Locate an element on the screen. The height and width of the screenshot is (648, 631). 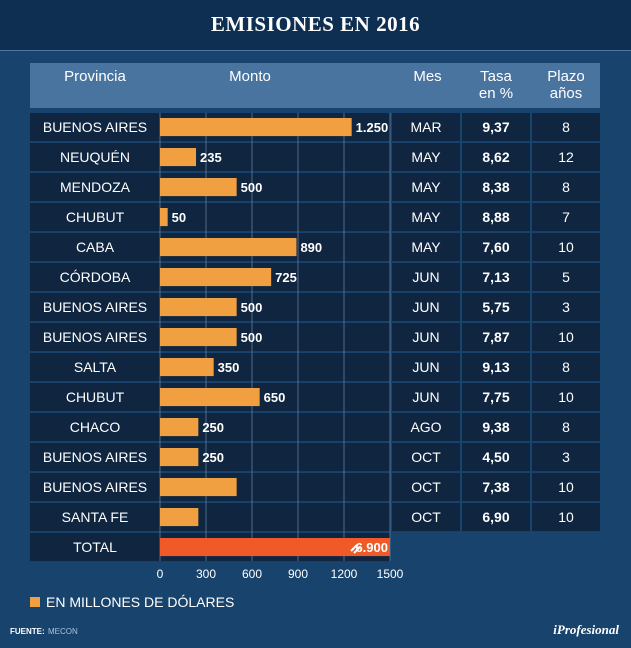
tasa-value: 4,50 is located at coordinates (495, 457).